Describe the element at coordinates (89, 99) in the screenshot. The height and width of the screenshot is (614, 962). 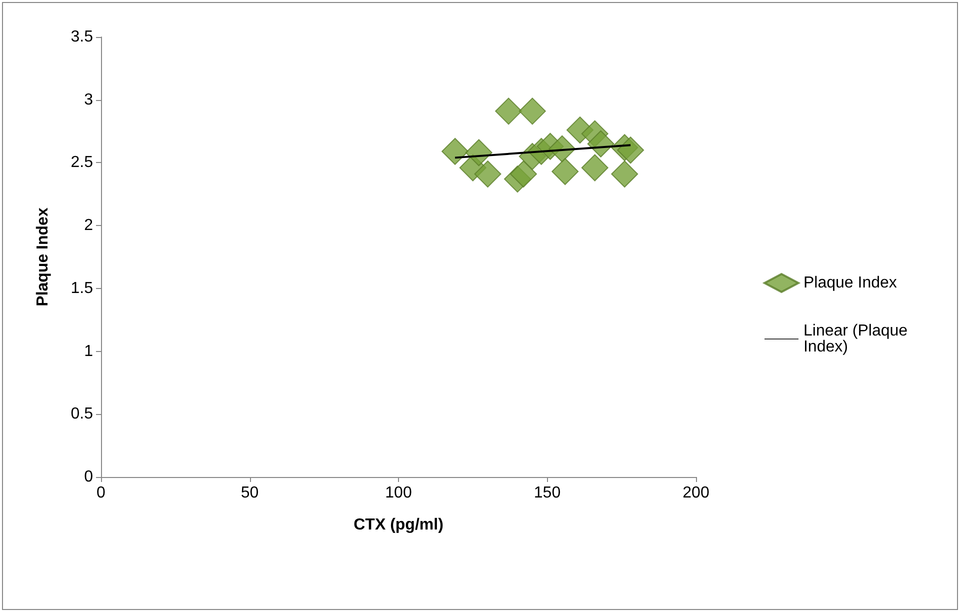
I see `y-tick-label: 3` at that location.